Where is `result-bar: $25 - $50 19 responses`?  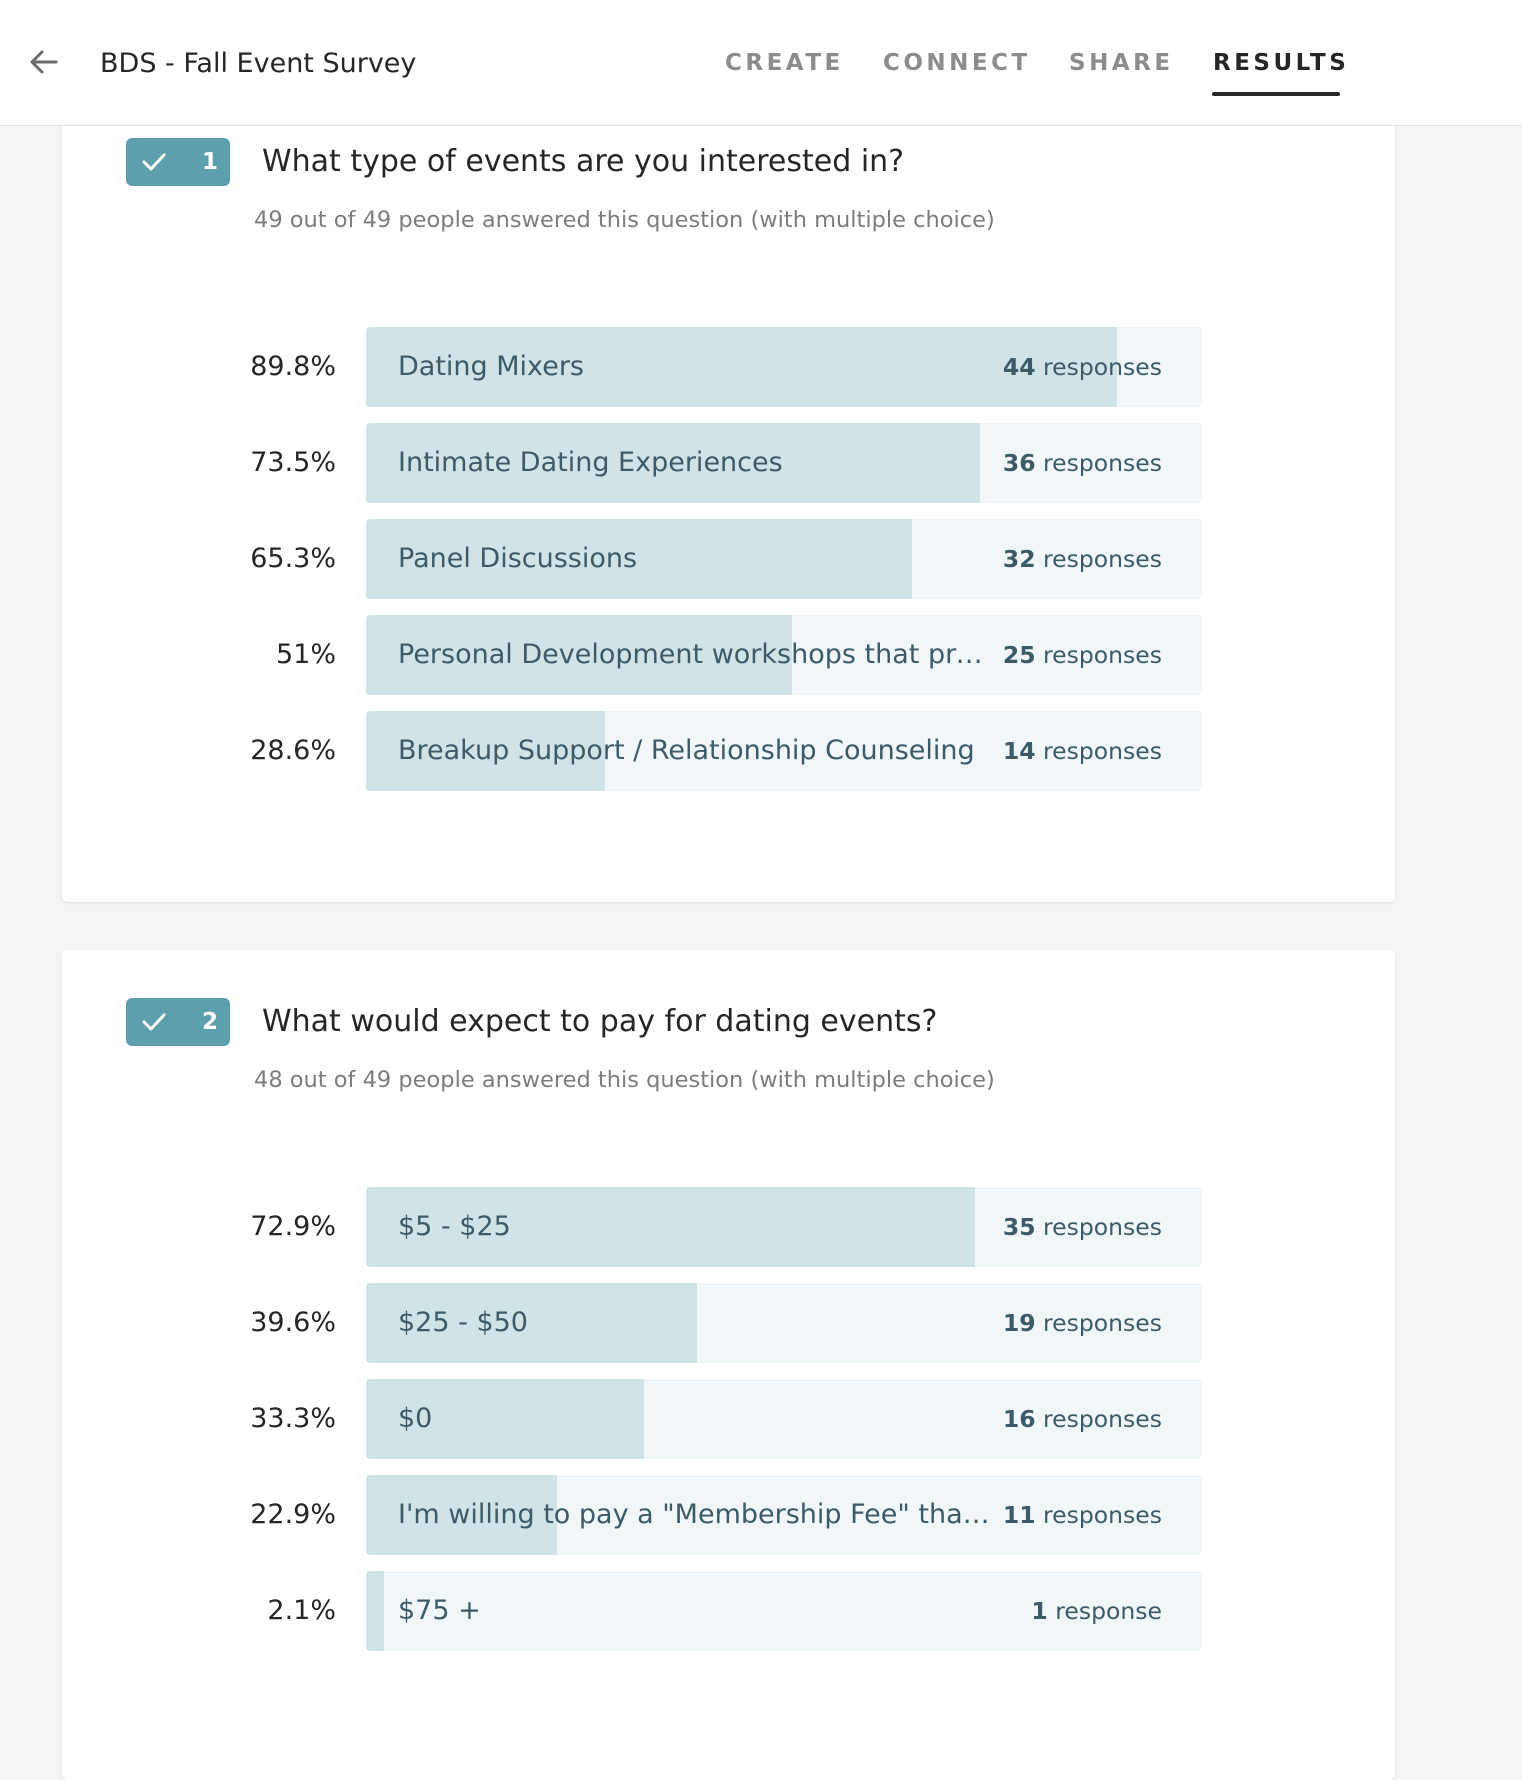 result-bar: $25 - $50 19 responses is located at coordinates (784, 1323).